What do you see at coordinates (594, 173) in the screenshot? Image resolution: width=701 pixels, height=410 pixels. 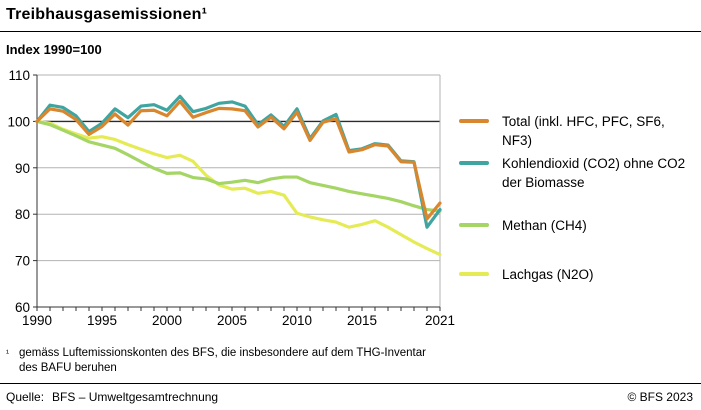 I see `legend-label-co2: Kohlendioxid (CO2) ohne CO2 der Biomasse` at bounding box center [594, 173].